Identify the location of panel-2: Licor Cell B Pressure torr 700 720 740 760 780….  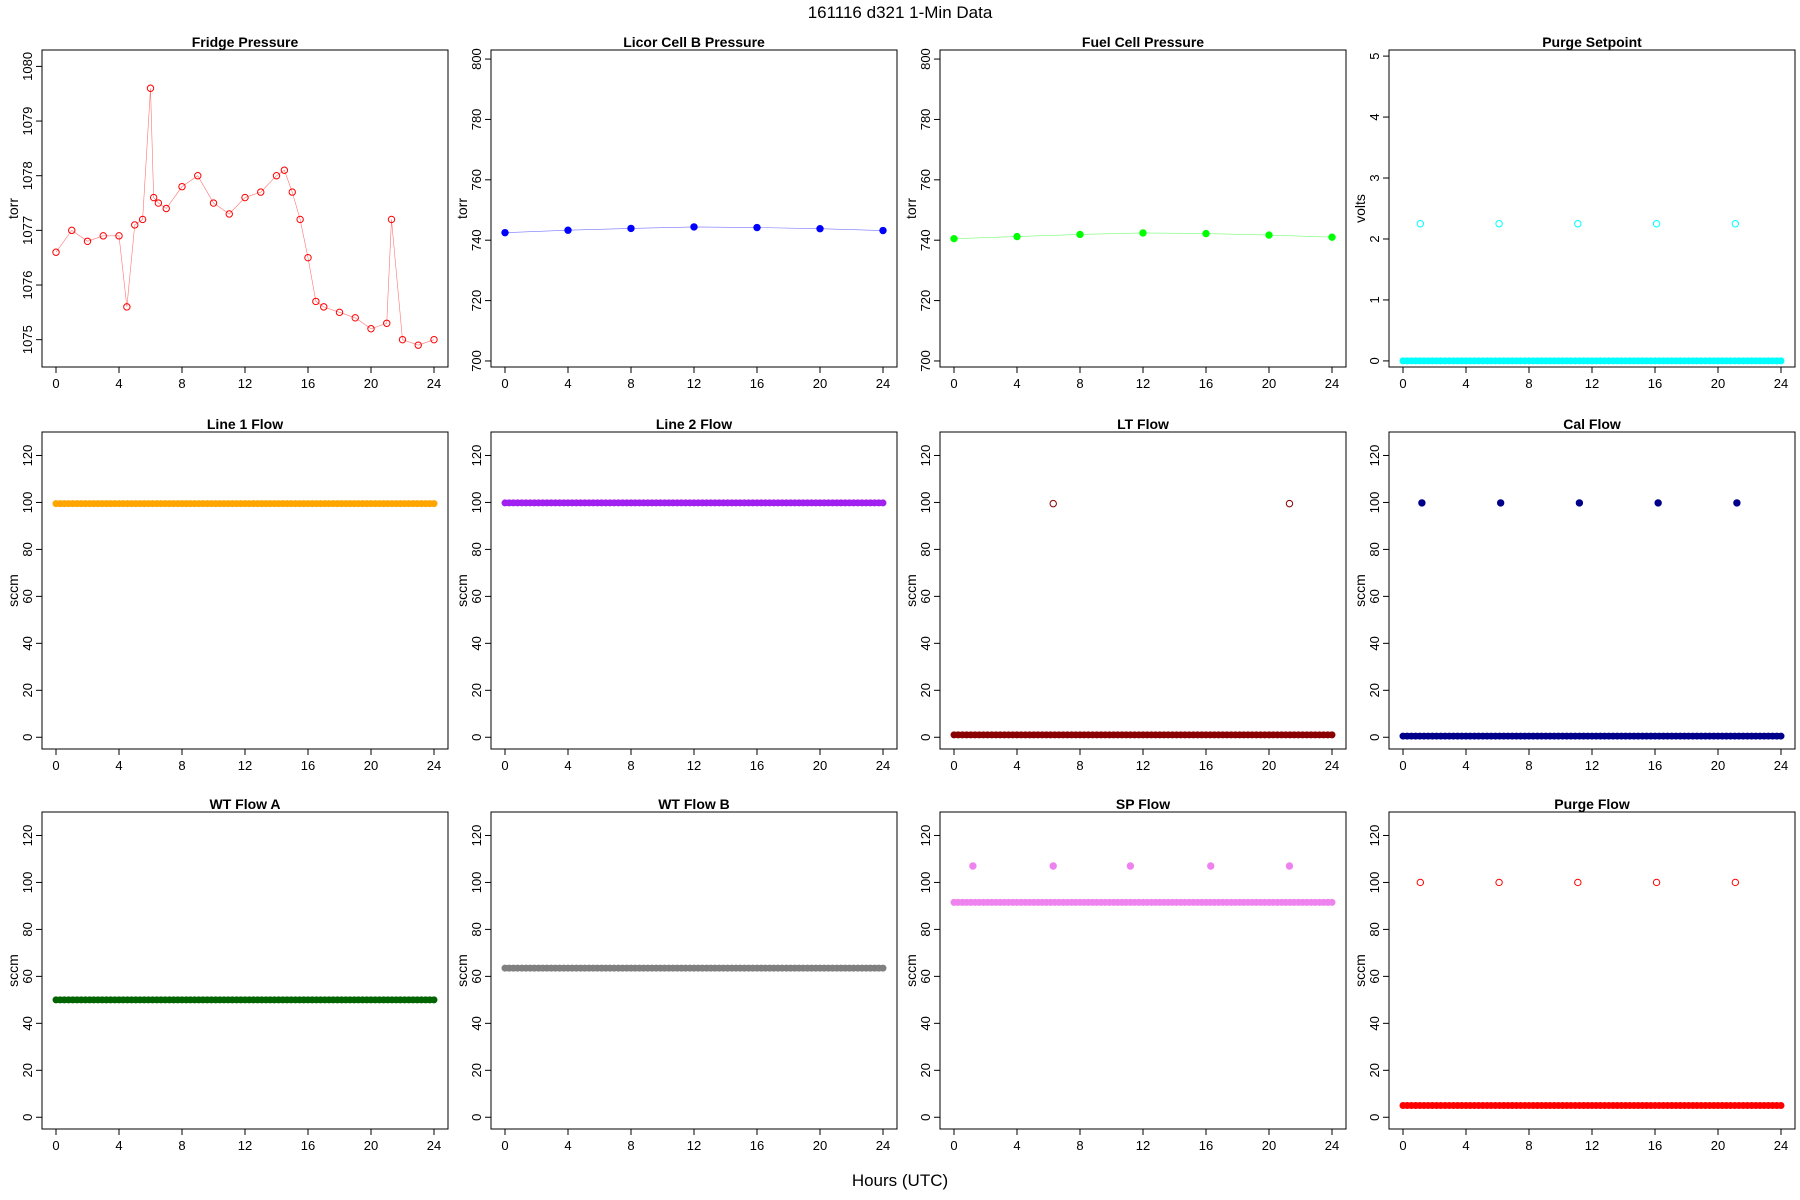
(676, 212).